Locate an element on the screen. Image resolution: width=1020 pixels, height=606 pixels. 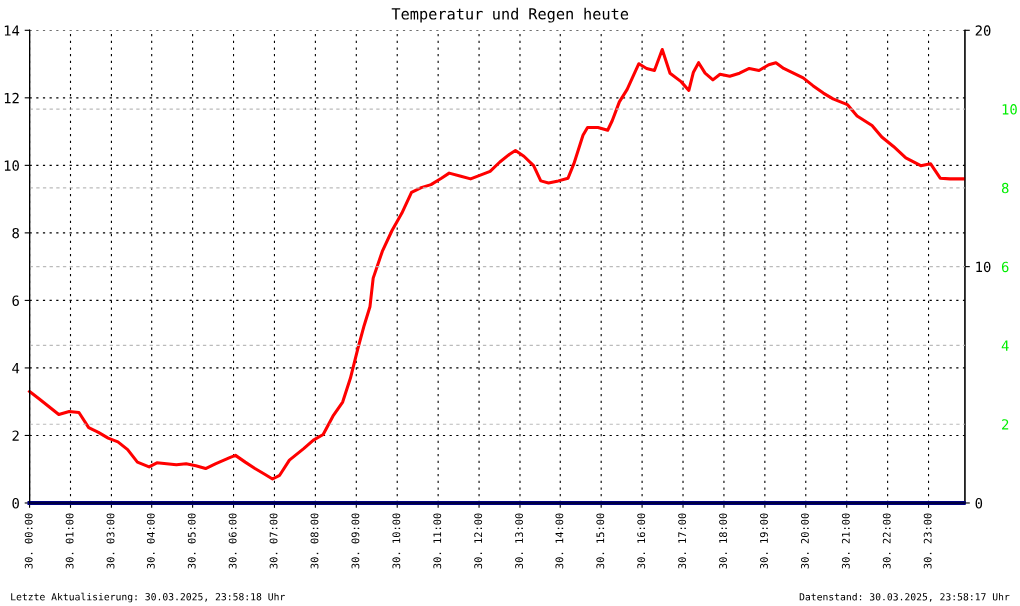
y3-tick-label: 4 is located at coordinates (1005, 345).